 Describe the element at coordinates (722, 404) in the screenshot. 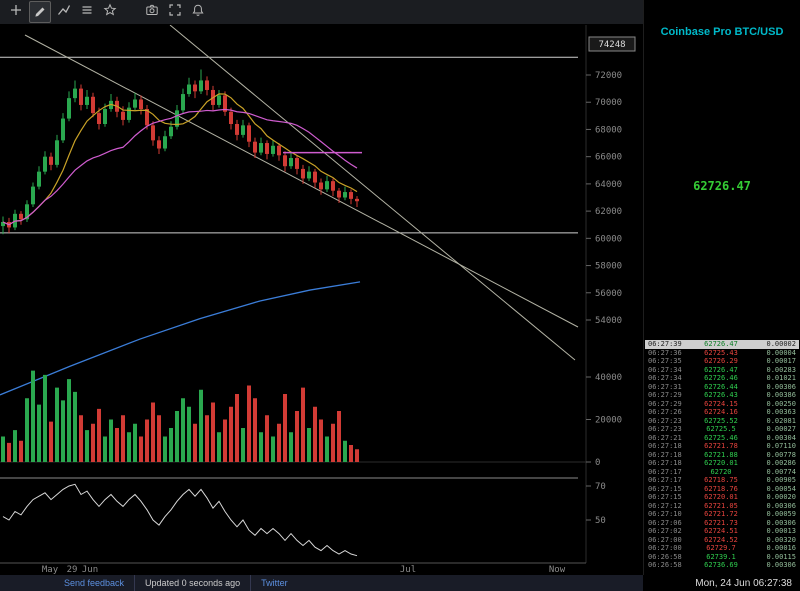

I see `trade-row: 06:27:29 62724.15 0.00250` at that location.